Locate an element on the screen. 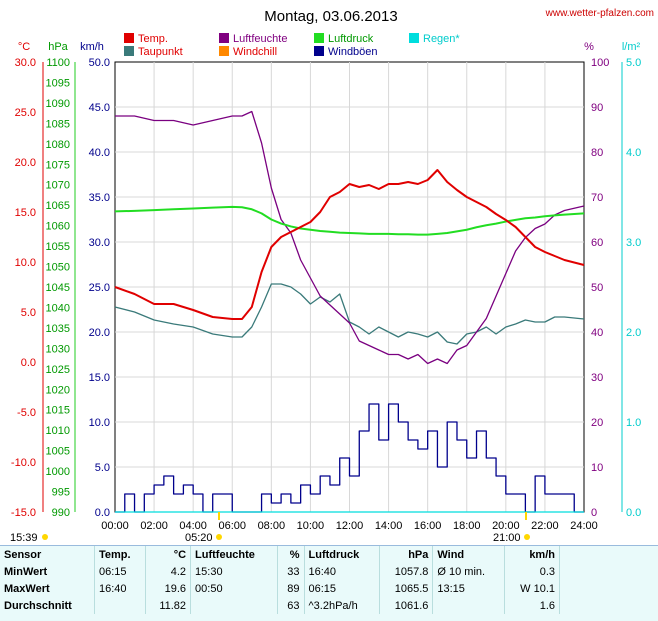 Image resolution: width=658 pixels, height=621 pixels. wind-tick-label: 25.0 is located at coordinates (99, 288).